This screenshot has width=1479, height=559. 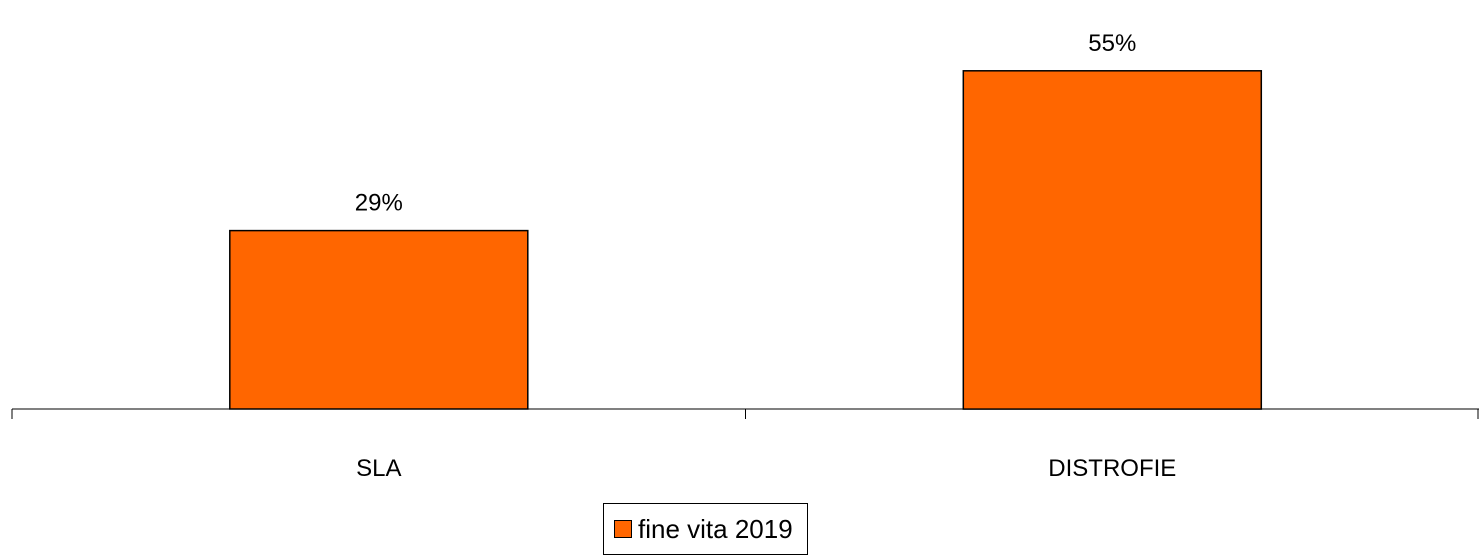 What do you see at coordinates (715, 528) in the screenshot?
I see `legend-label: fine vita 2019` at bounding box center [715, 528].